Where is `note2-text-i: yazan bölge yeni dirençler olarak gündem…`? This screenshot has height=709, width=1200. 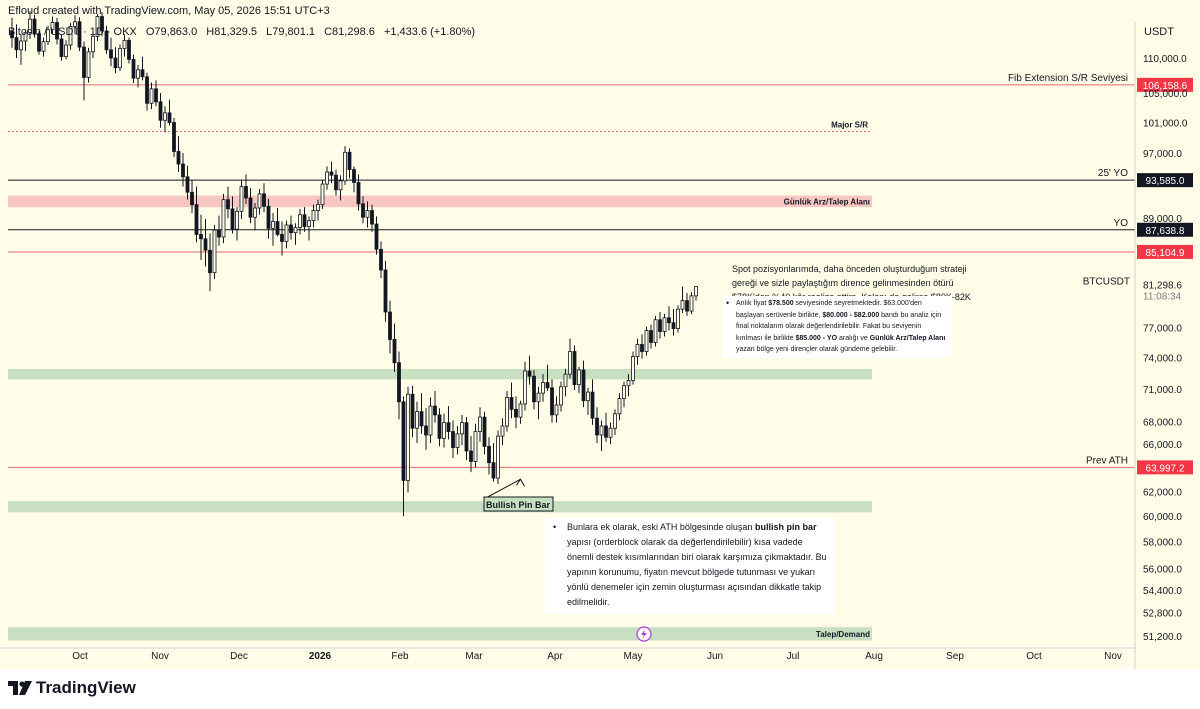 note2-text-i: yazan bölge yeni dirençler olarak gündem… is located at coordinates (817, 349).